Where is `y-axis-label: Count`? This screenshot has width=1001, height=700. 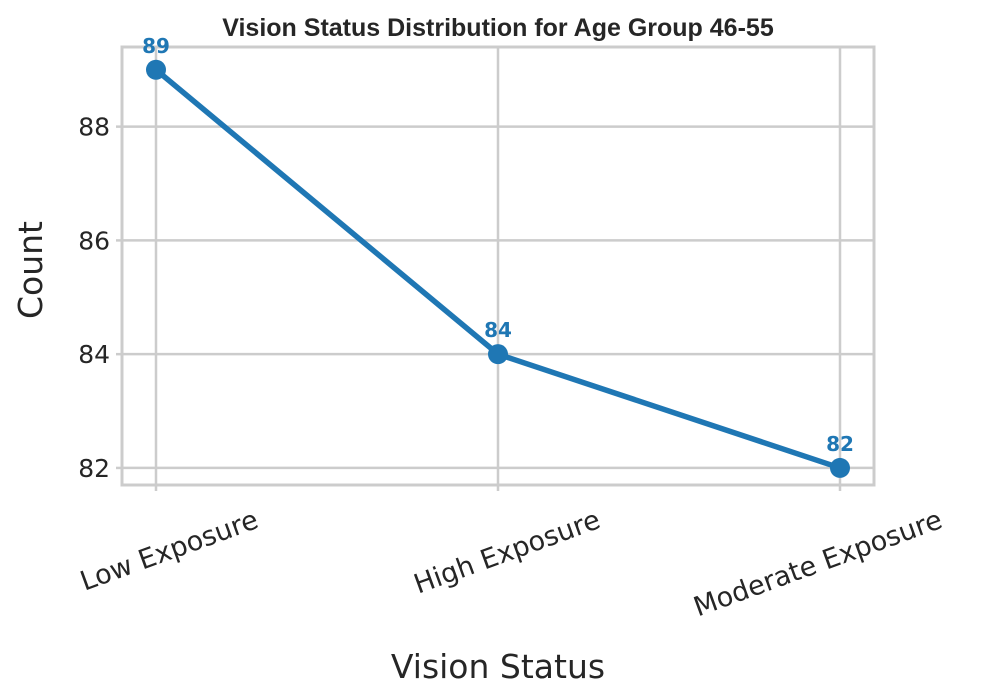
y-axis-label: Count is located at coordinates (30, 270).